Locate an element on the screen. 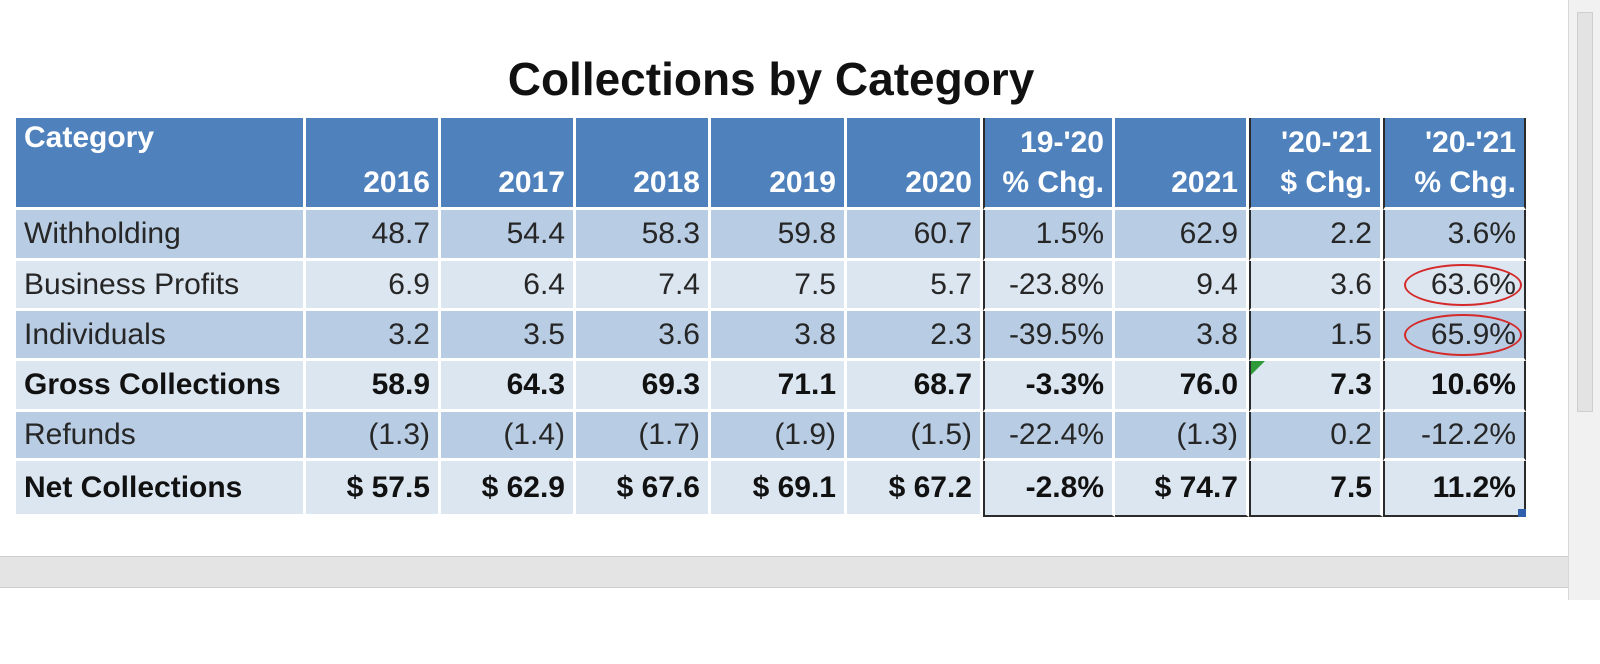  column-header: 2020 is located at coordinates (915, 164).